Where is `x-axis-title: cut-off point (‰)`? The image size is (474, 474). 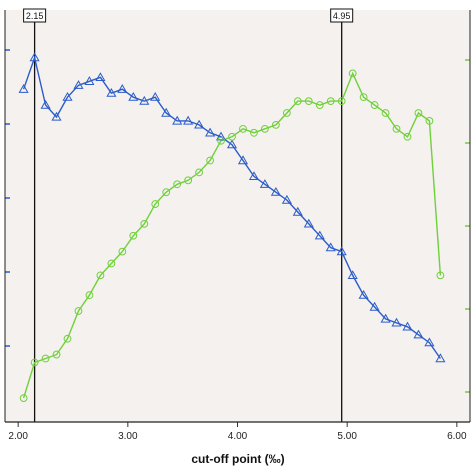
x-axis-title: cut-off point (‰) is located at coordinates (237, 459).